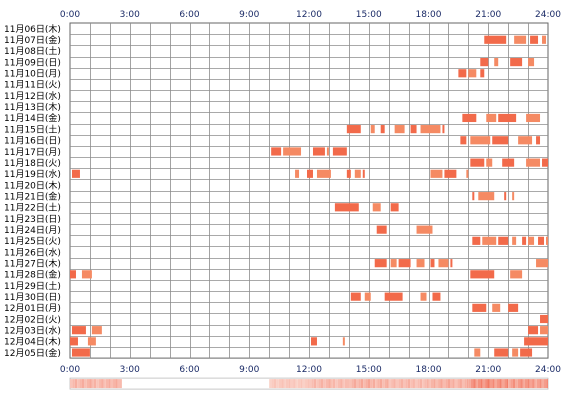  I want to click on x-tick-label-top: 12:00, so click(309, 15).